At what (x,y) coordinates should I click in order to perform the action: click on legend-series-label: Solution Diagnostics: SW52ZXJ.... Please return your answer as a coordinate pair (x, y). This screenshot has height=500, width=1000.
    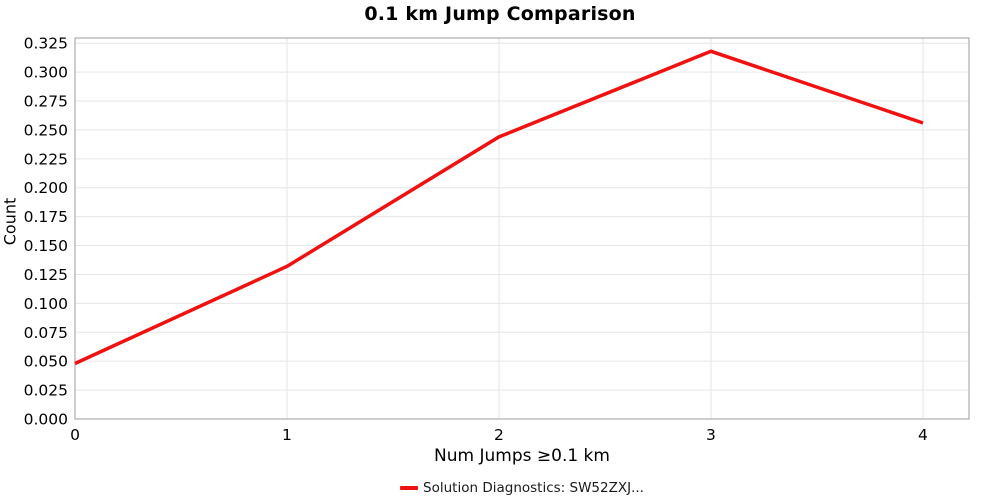
    Looking at the image, I should click on (533, 488).